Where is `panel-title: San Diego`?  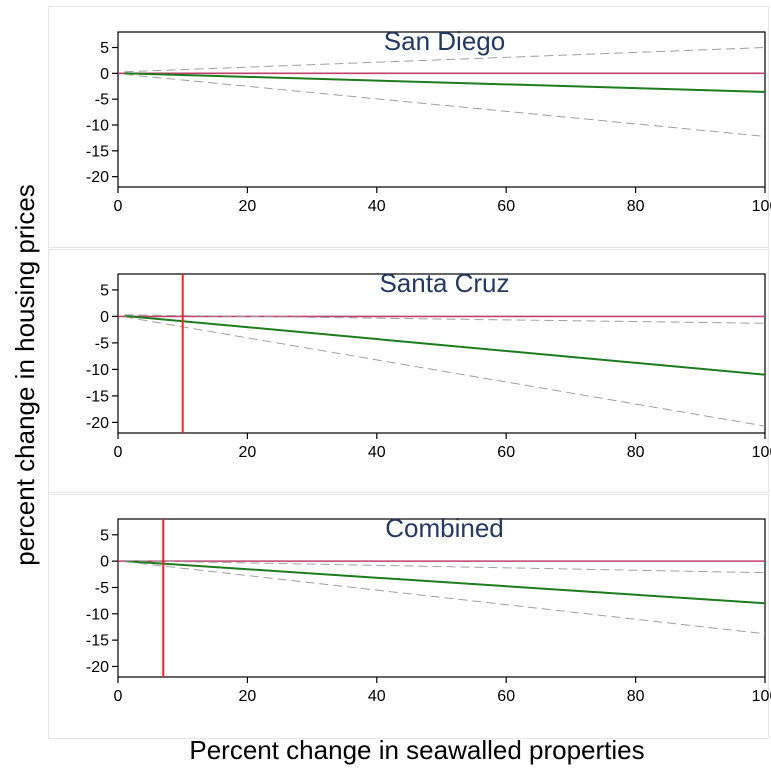 panel-title: San Diego is located at coordinates (444, 41).